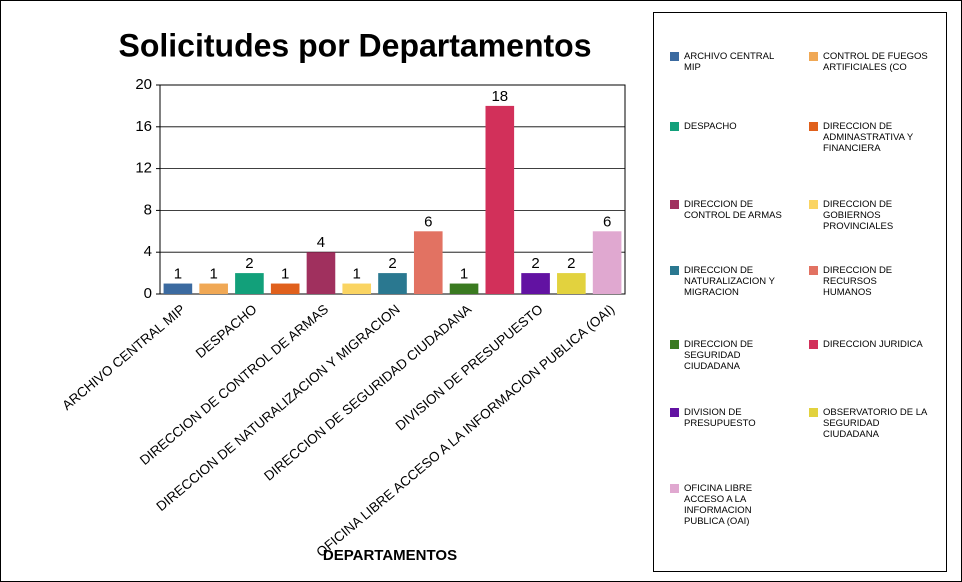 The image size is (962, 582). Describe the element at coordinates (143, 84) in the screenshot. I see `y-tick-label: 20` at that location.